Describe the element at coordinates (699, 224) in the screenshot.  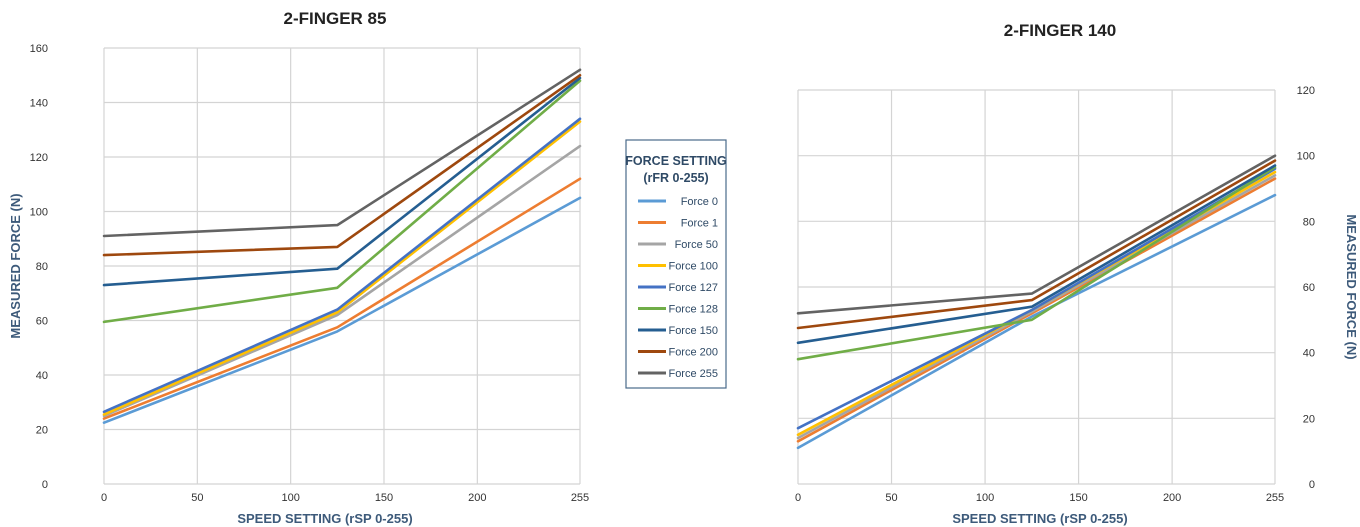
I see `legend-label: Force 1` at that location.